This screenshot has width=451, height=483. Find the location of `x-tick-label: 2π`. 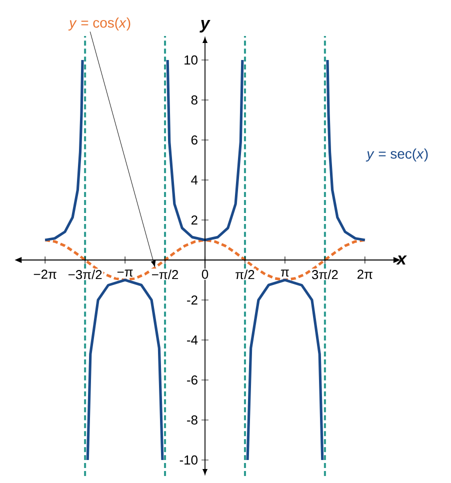

x-tick-label: 2π is located at coordinates (365, 274).